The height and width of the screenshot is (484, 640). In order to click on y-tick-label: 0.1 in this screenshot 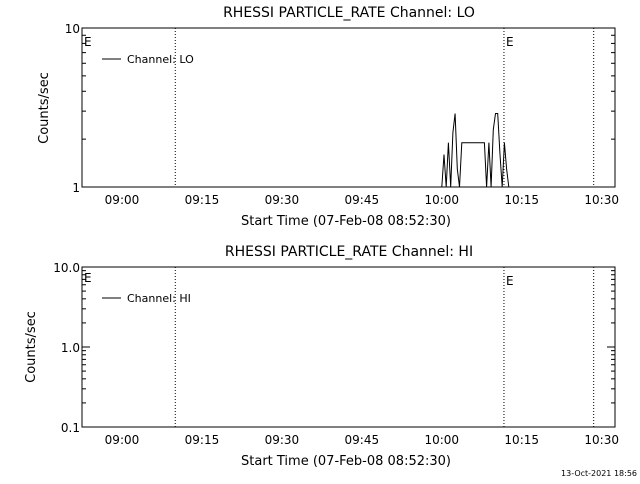, I will do `click(70, 428)`.